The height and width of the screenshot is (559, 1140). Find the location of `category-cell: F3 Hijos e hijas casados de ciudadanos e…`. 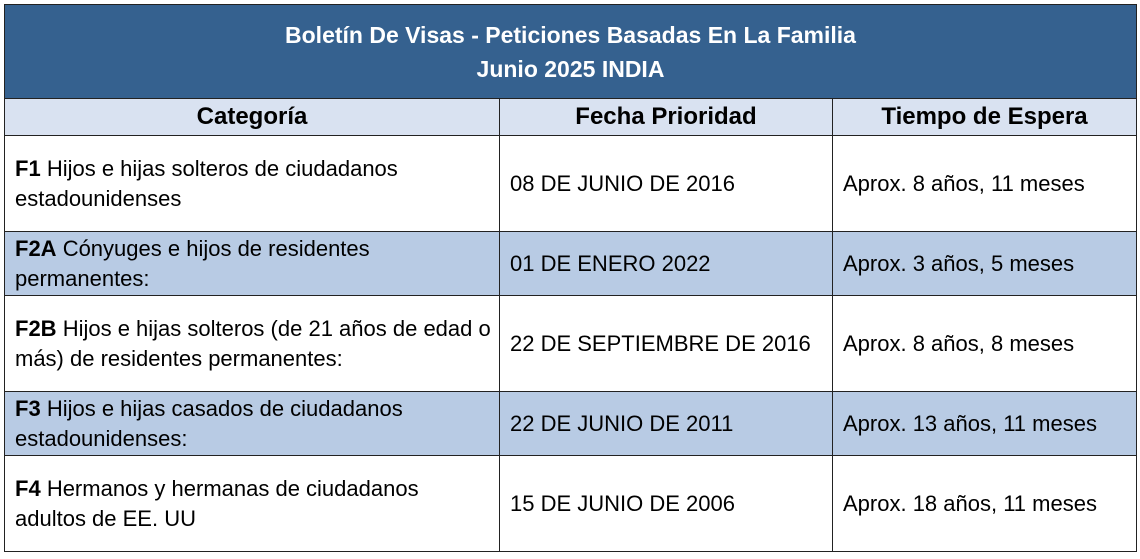

category-cell: F3 Hijos e hijas casados de ciudadanos e… is located at coordinates (252, 423).